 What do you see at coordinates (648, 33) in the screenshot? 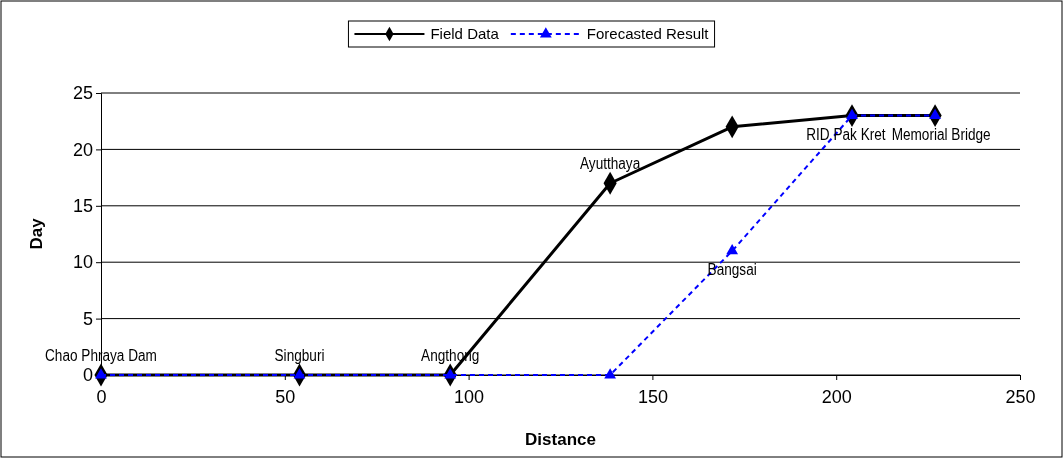
I see `legend-label: Forecasted Result` at bounding box center [648, 33].